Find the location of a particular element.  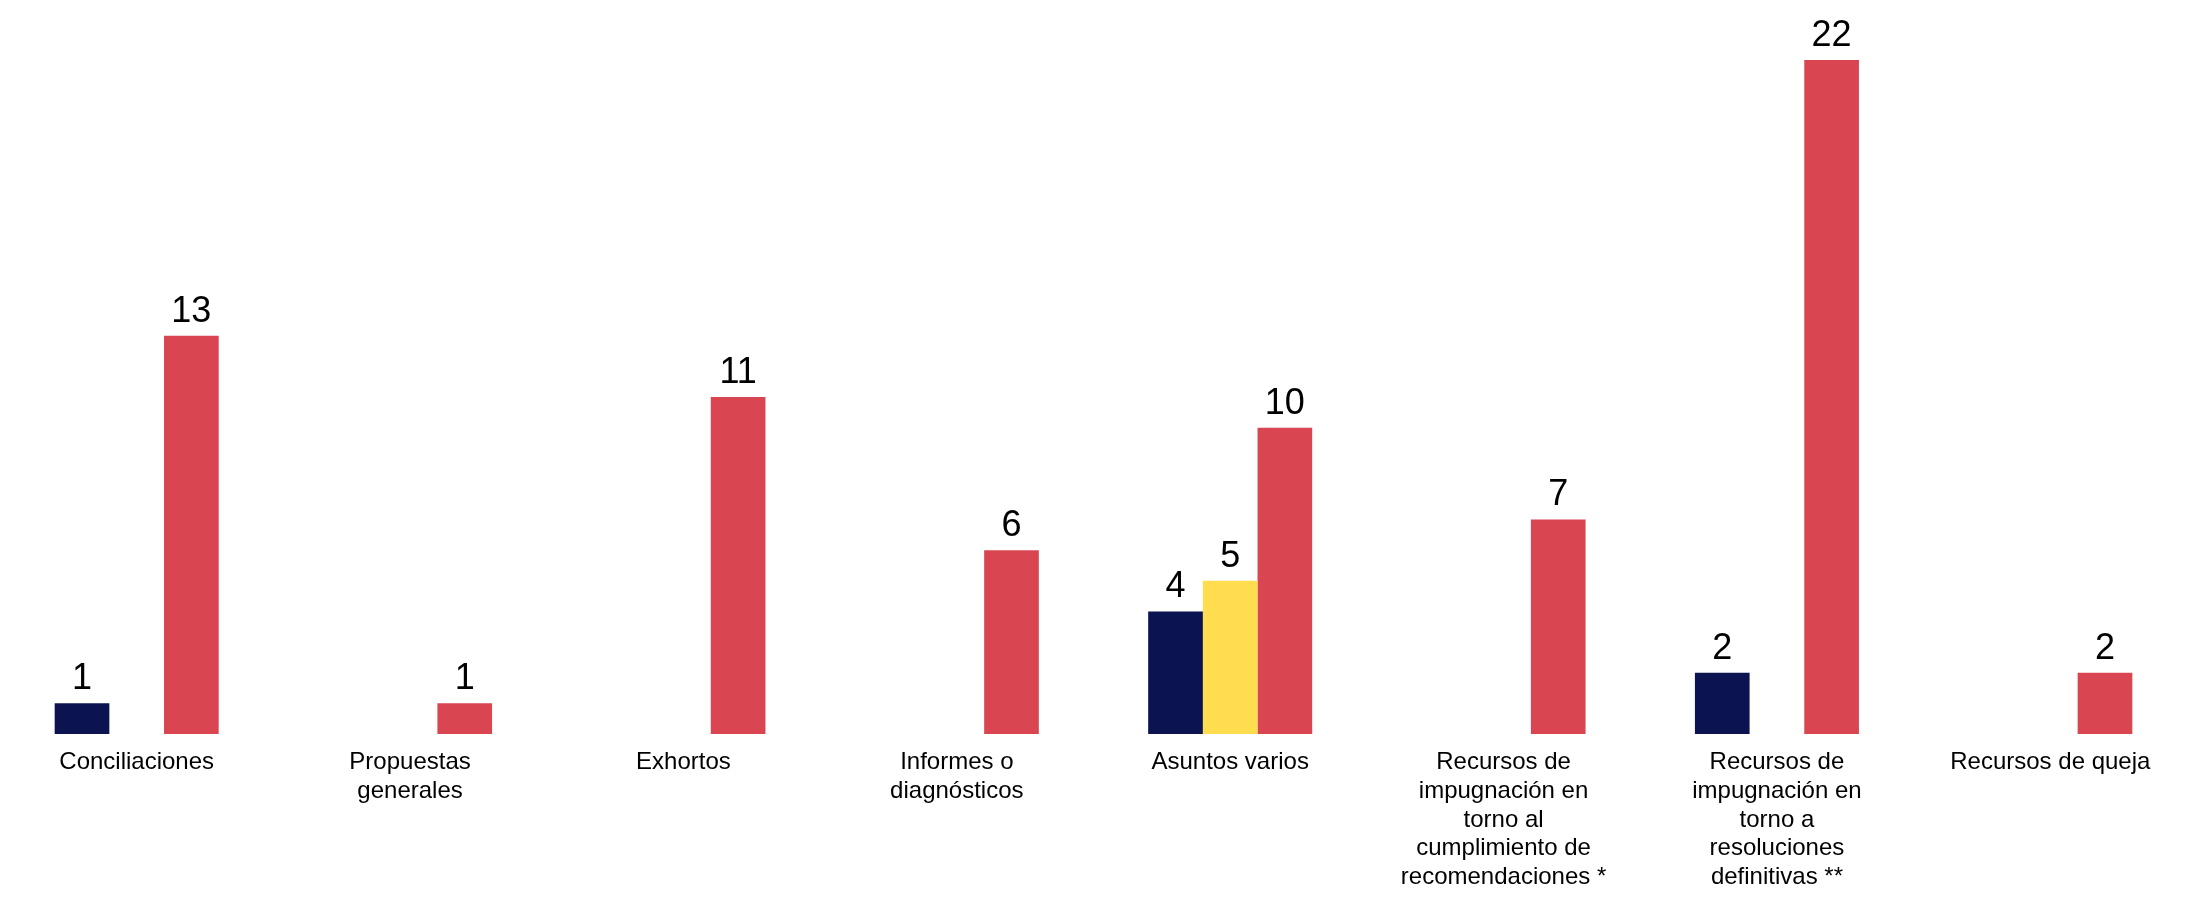

data-label: 5 is located at coordinates (1230, 554).